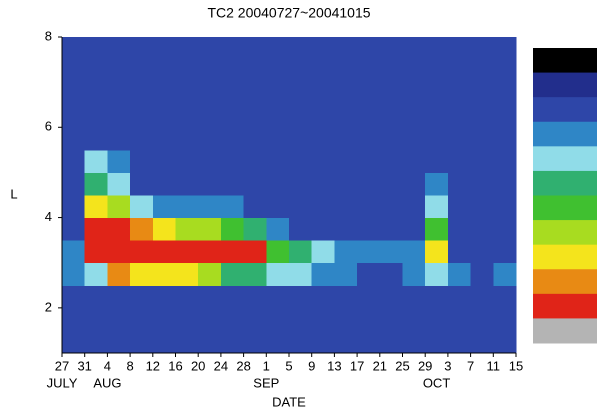 The height and width of the screenshot is (409, 597). What do you see at coordinates (470, 365) in the screenshot?
I see `x-tick-label: 7` at bounding box center [470, 365].